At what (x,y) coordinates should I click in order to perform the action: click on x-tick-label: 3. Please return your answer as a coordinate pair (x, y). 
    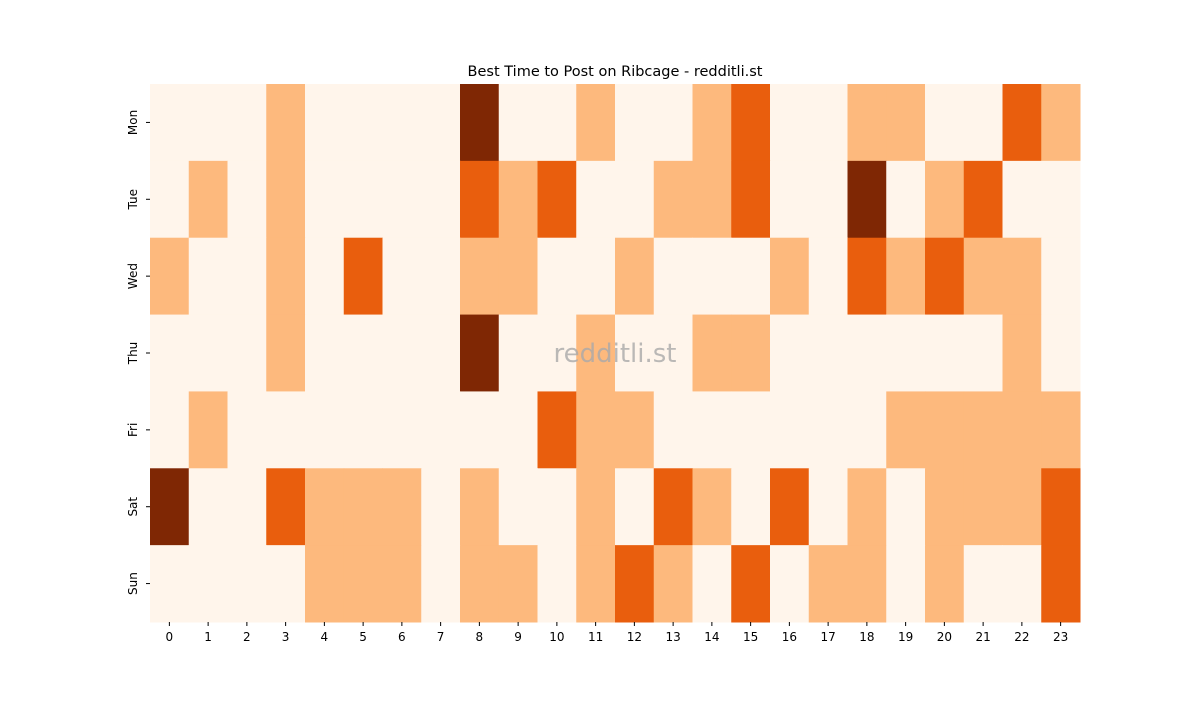
    Looking at the image, I should click on (286, 637).